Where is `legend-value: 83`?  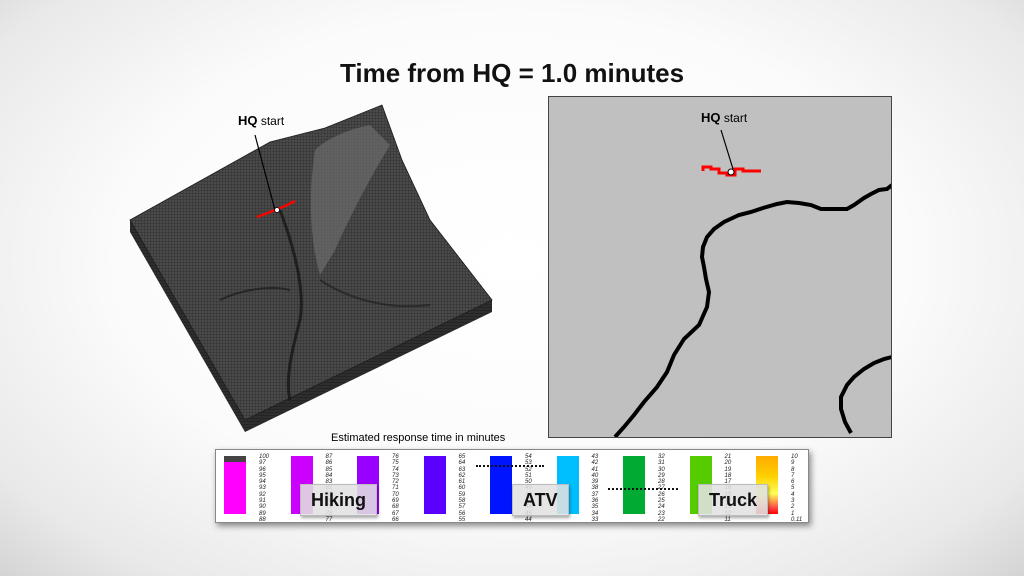
legend-value: 83 is located at coordinates (329, 482).